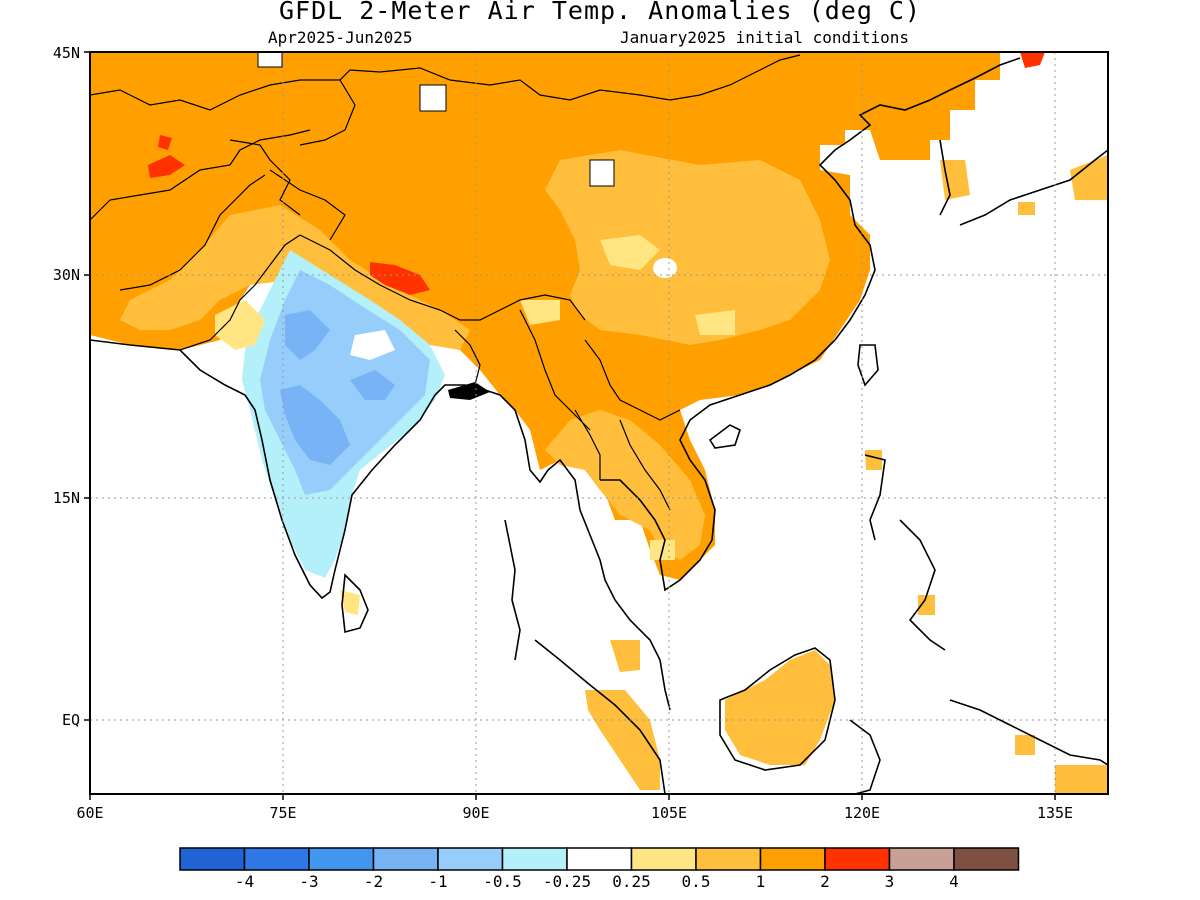  What do you see at coordinates (889, 881) in the screenshot?
I see `colorbar-label: 3` at bounding box center [889, 881].